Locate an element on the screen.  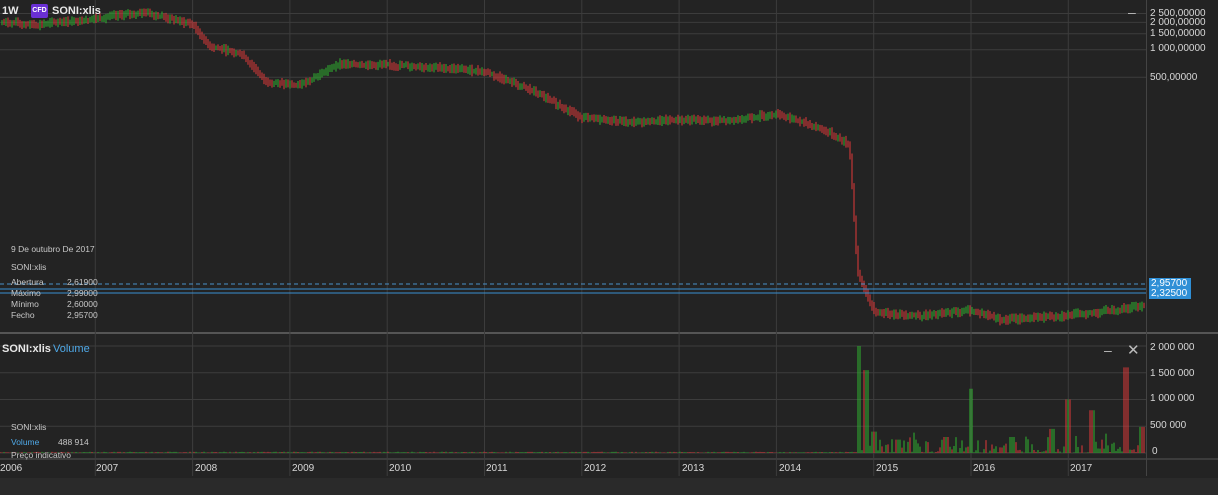
price-axis-label: 500,00000 is located at coordinates (1174, 77).